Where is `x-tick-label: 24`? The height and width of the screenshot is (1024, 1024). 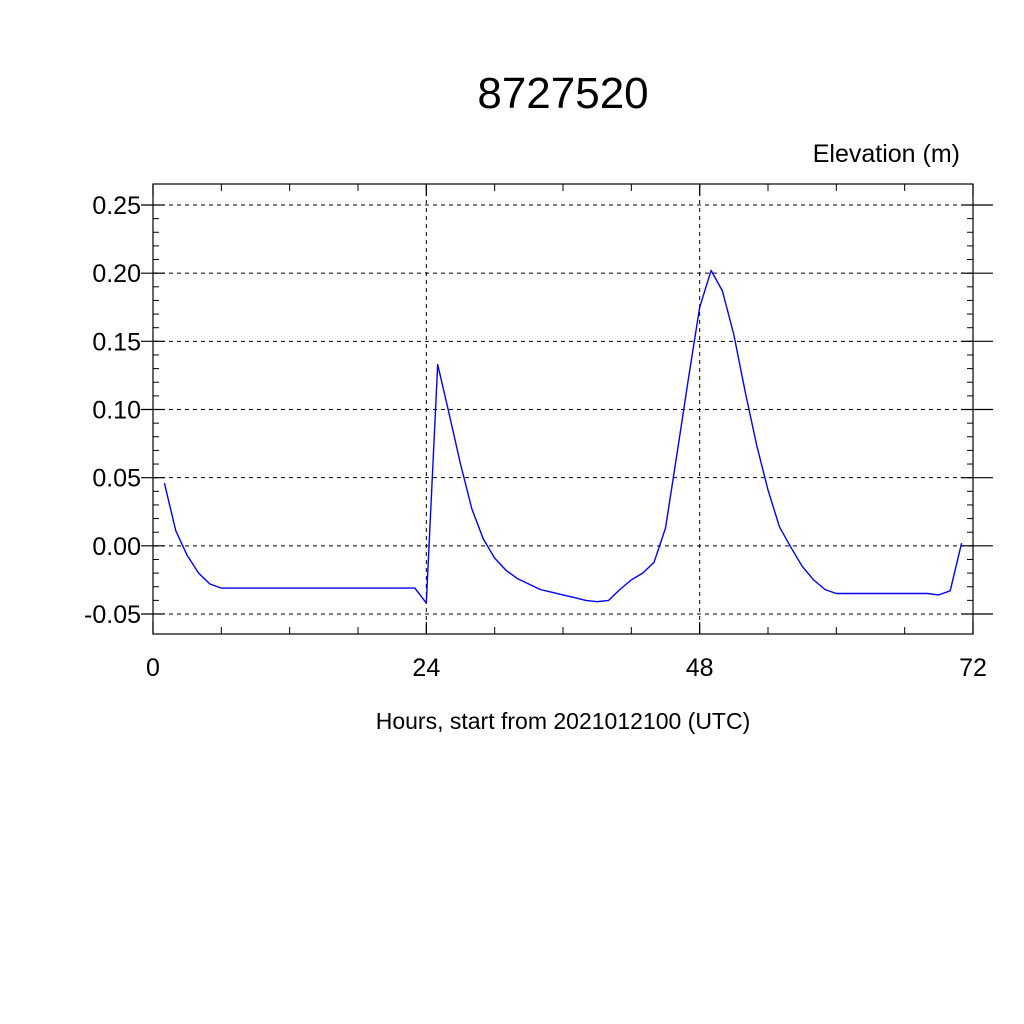 x-tick-label: 24 is located at coordinates (426, 668).